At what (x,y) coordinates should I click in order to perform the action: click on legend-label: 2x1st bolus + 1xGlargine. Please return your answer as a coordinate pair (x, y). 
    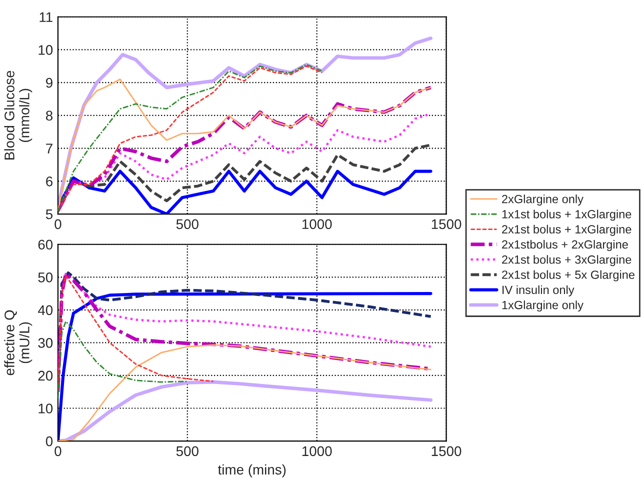
    Looking at the image, I should click on (567, 230).